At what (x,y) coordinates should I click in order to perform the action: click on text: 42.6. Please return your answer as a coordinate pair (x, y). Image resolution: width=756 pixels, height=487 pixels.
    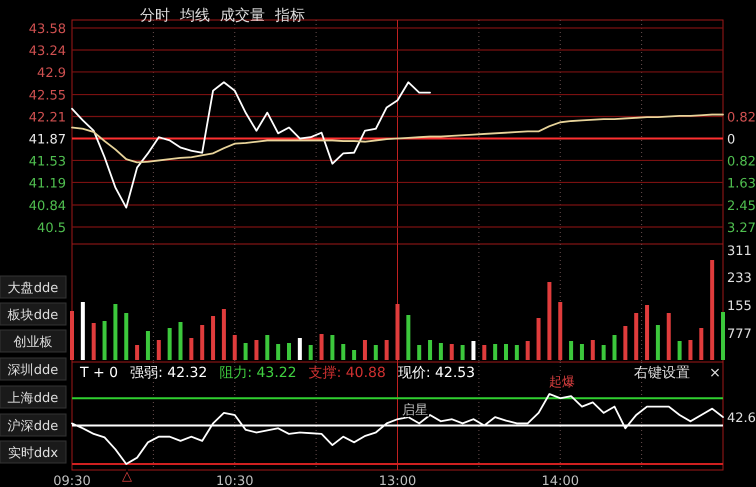
    Looking at the image, I should click on (741, 418).